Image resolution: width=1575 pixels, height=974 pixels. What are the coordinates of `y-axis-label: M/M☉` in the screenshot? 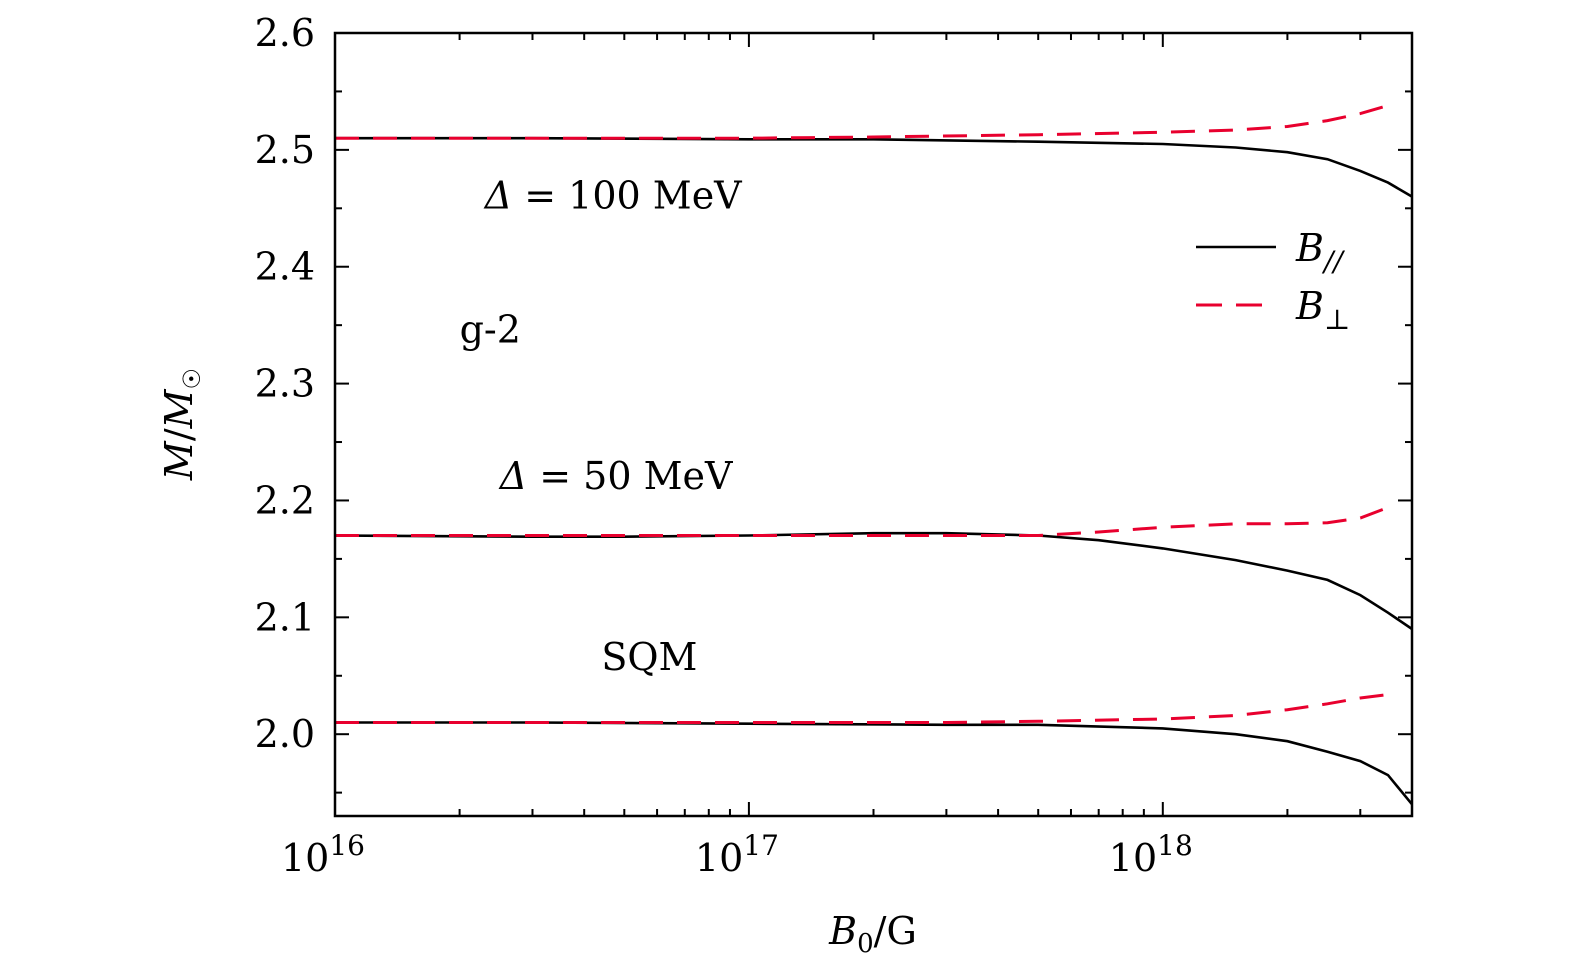 It's located at (181, 424).